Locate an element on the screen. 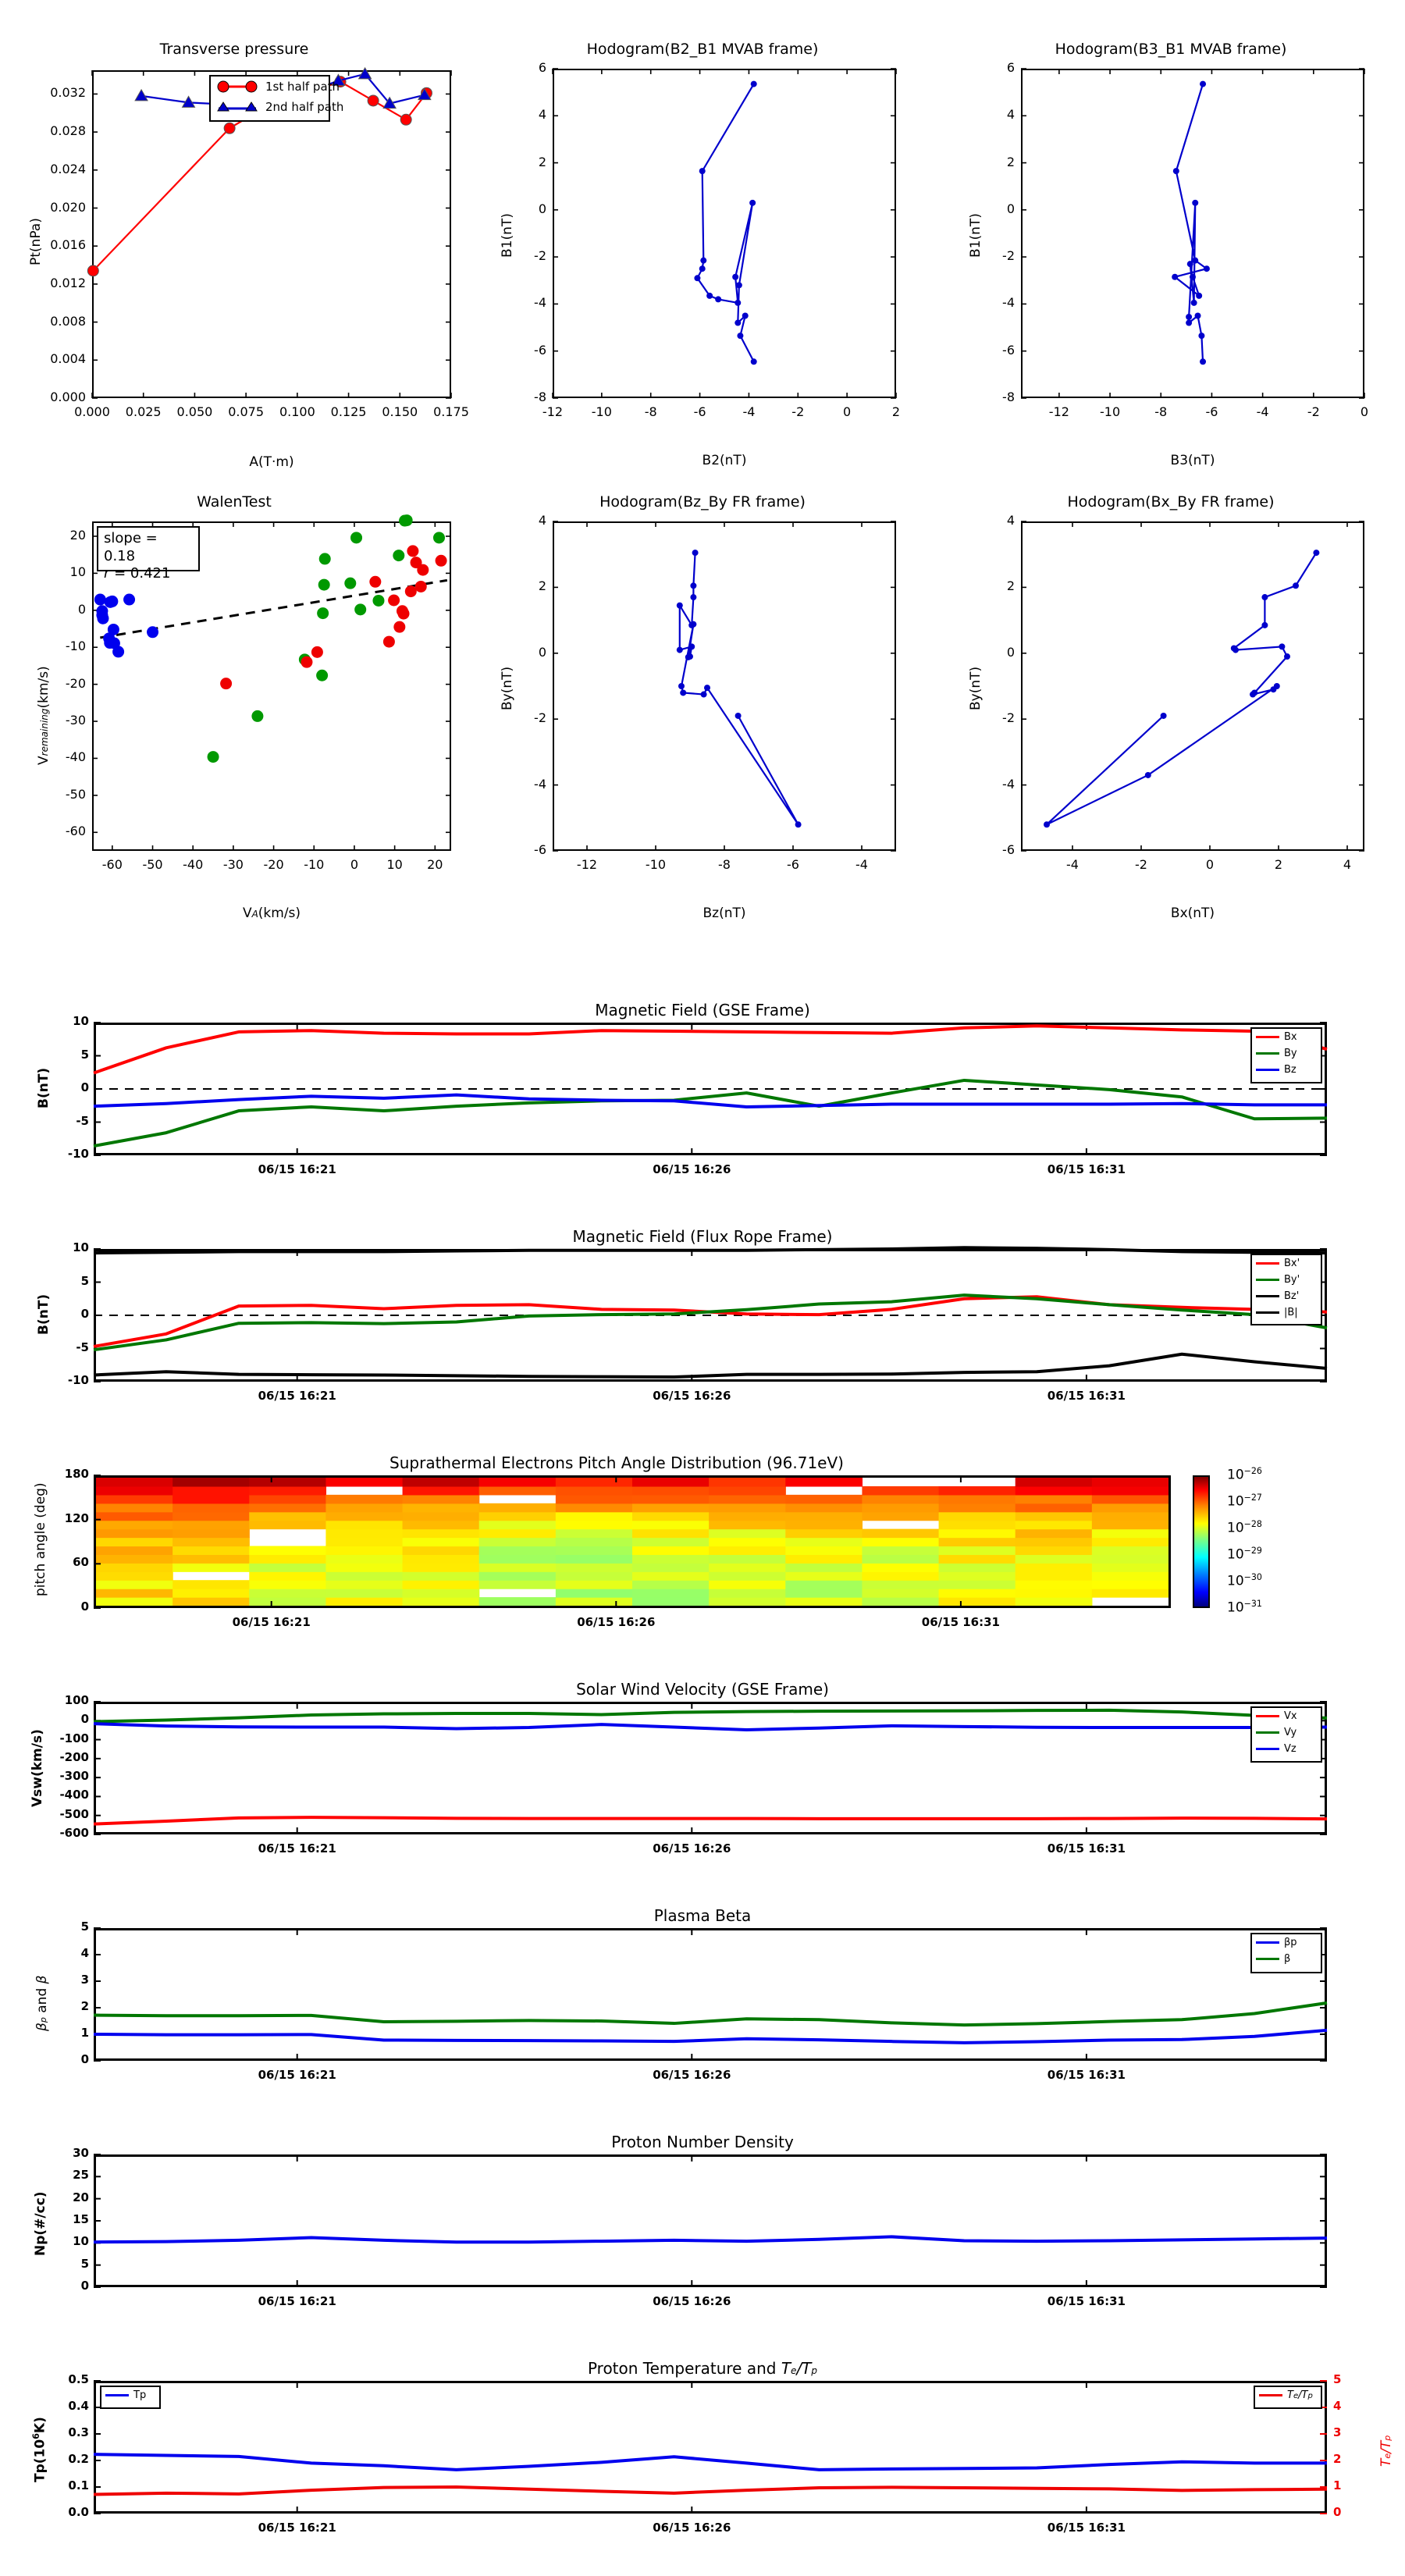 Image resolution: width=1405 pixels, height=2576 pixels. legend-entry: Vz is located at coordinates (1287, 1749).